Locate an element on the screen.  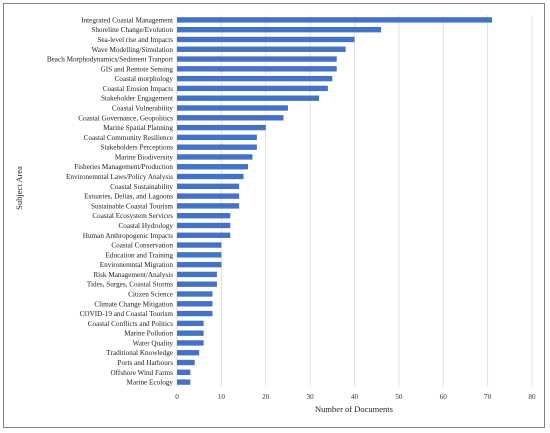
category-label: Offshore Wind Farms is located at coordinates (141, 373).